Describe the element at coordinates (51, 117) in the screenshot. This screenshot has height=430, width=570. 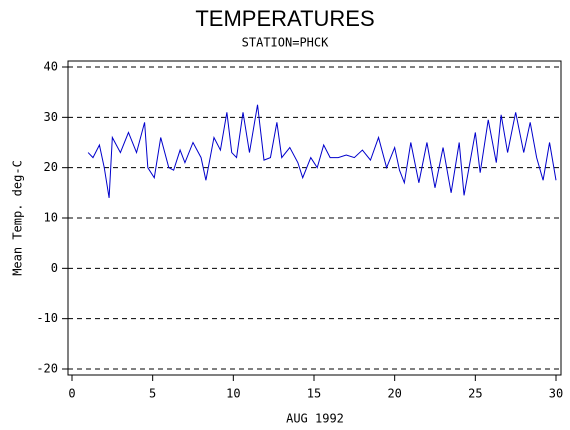
I see `y-tick-label: 30` at that location.